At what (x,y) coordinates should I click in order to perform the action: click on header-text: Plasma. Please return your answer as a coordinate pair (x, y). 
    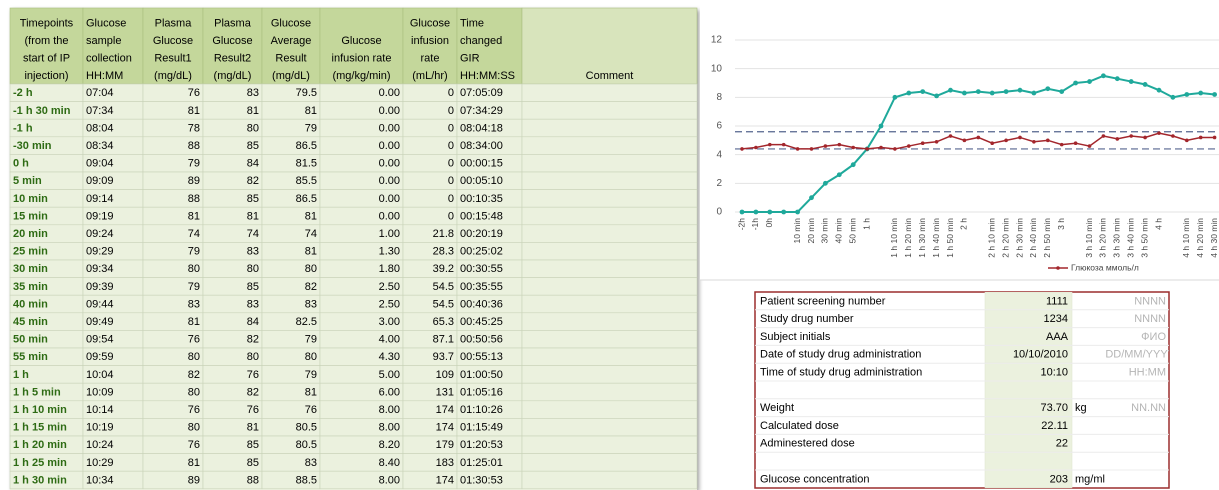
    Looking at the image, I should click on (233, 23).